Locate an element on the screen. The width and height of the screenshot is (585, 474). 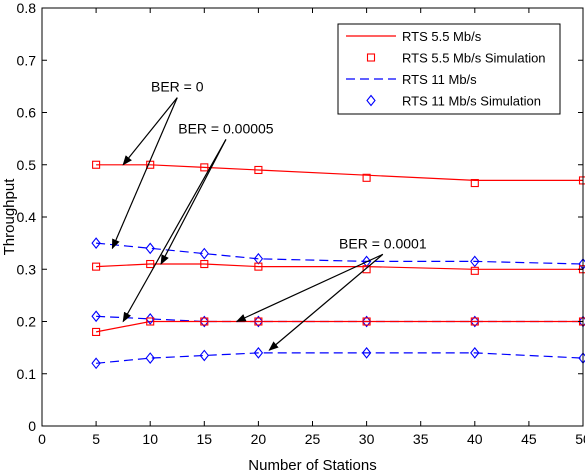
annotation-label: BER = 0 is located at coordinates (177, 87).